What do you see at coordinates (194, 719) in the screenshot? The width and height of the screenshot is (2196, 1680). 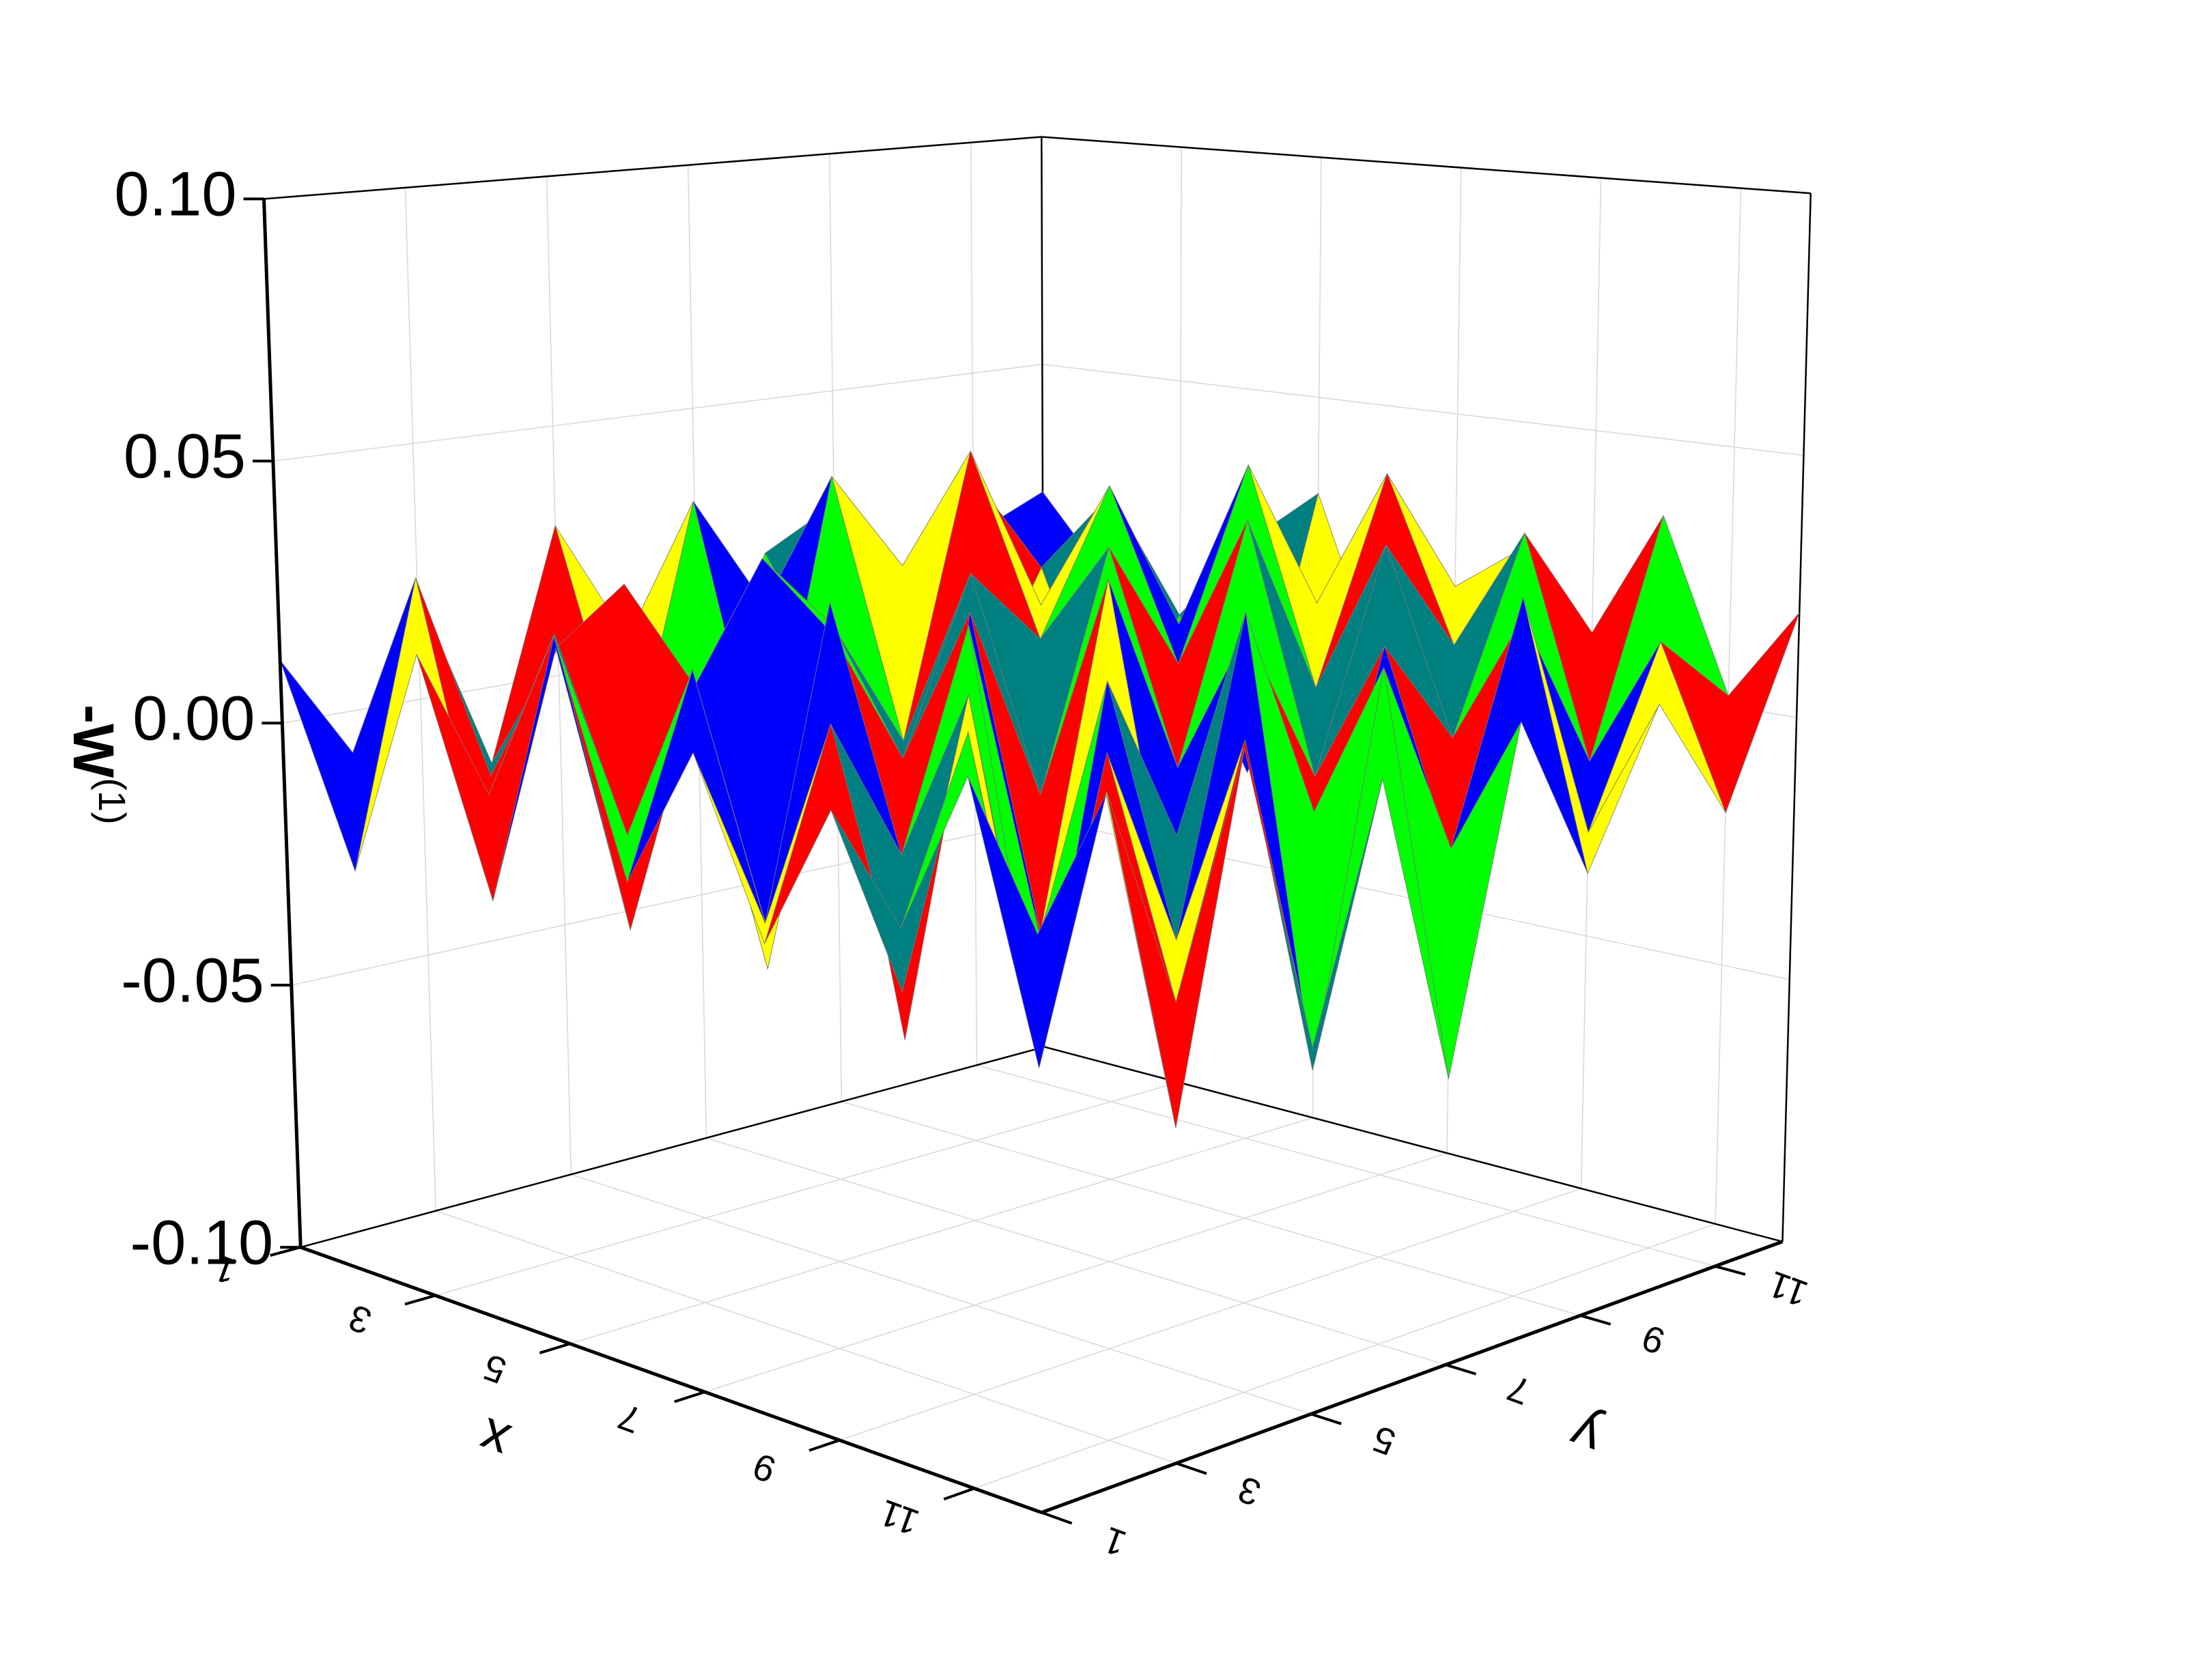 I see `z-tick-label: 0.00` at bounding box center [194, 719].